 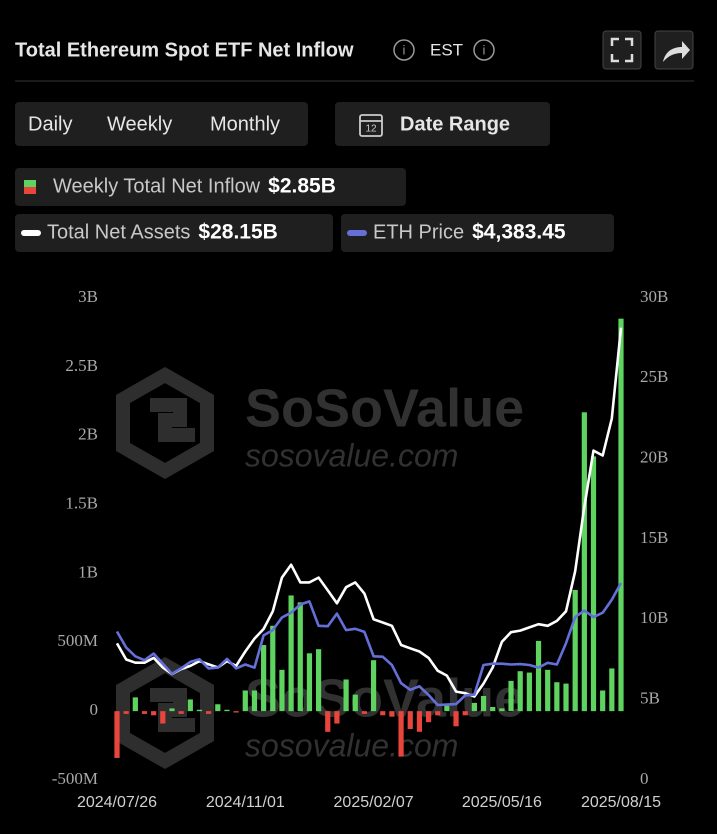 What do you see at coordinates (94, 709) in the screenshot?
I see `y-tick-label: 0` at bounding box center [94, 709].